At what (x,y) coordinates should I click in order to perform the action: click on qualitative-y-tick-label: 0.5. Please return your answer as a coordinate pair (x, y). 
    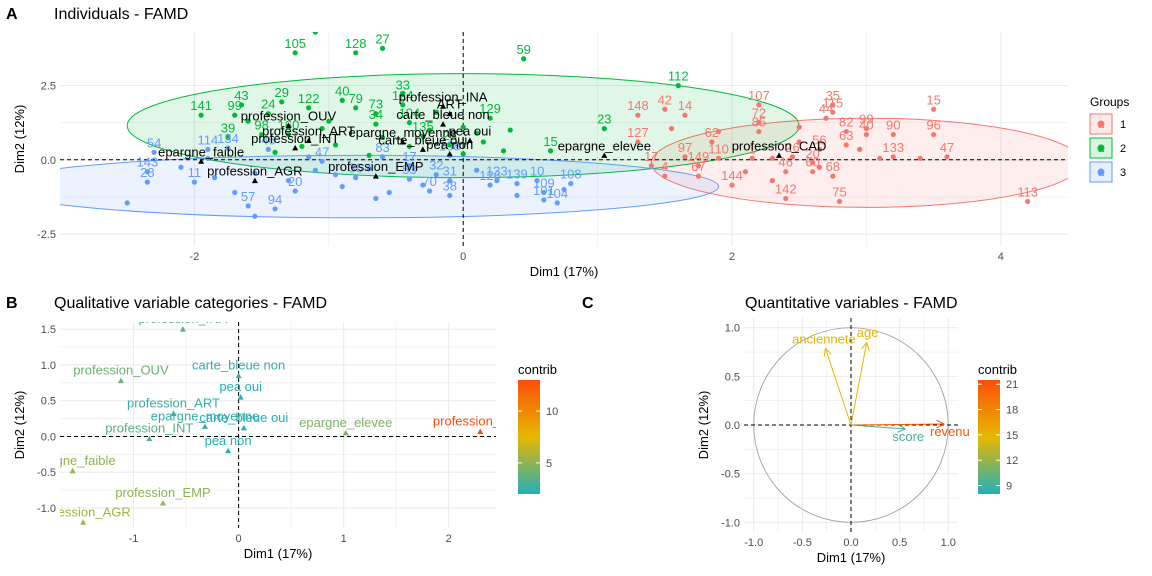
    Looking at the image, I should click on (48, 402).